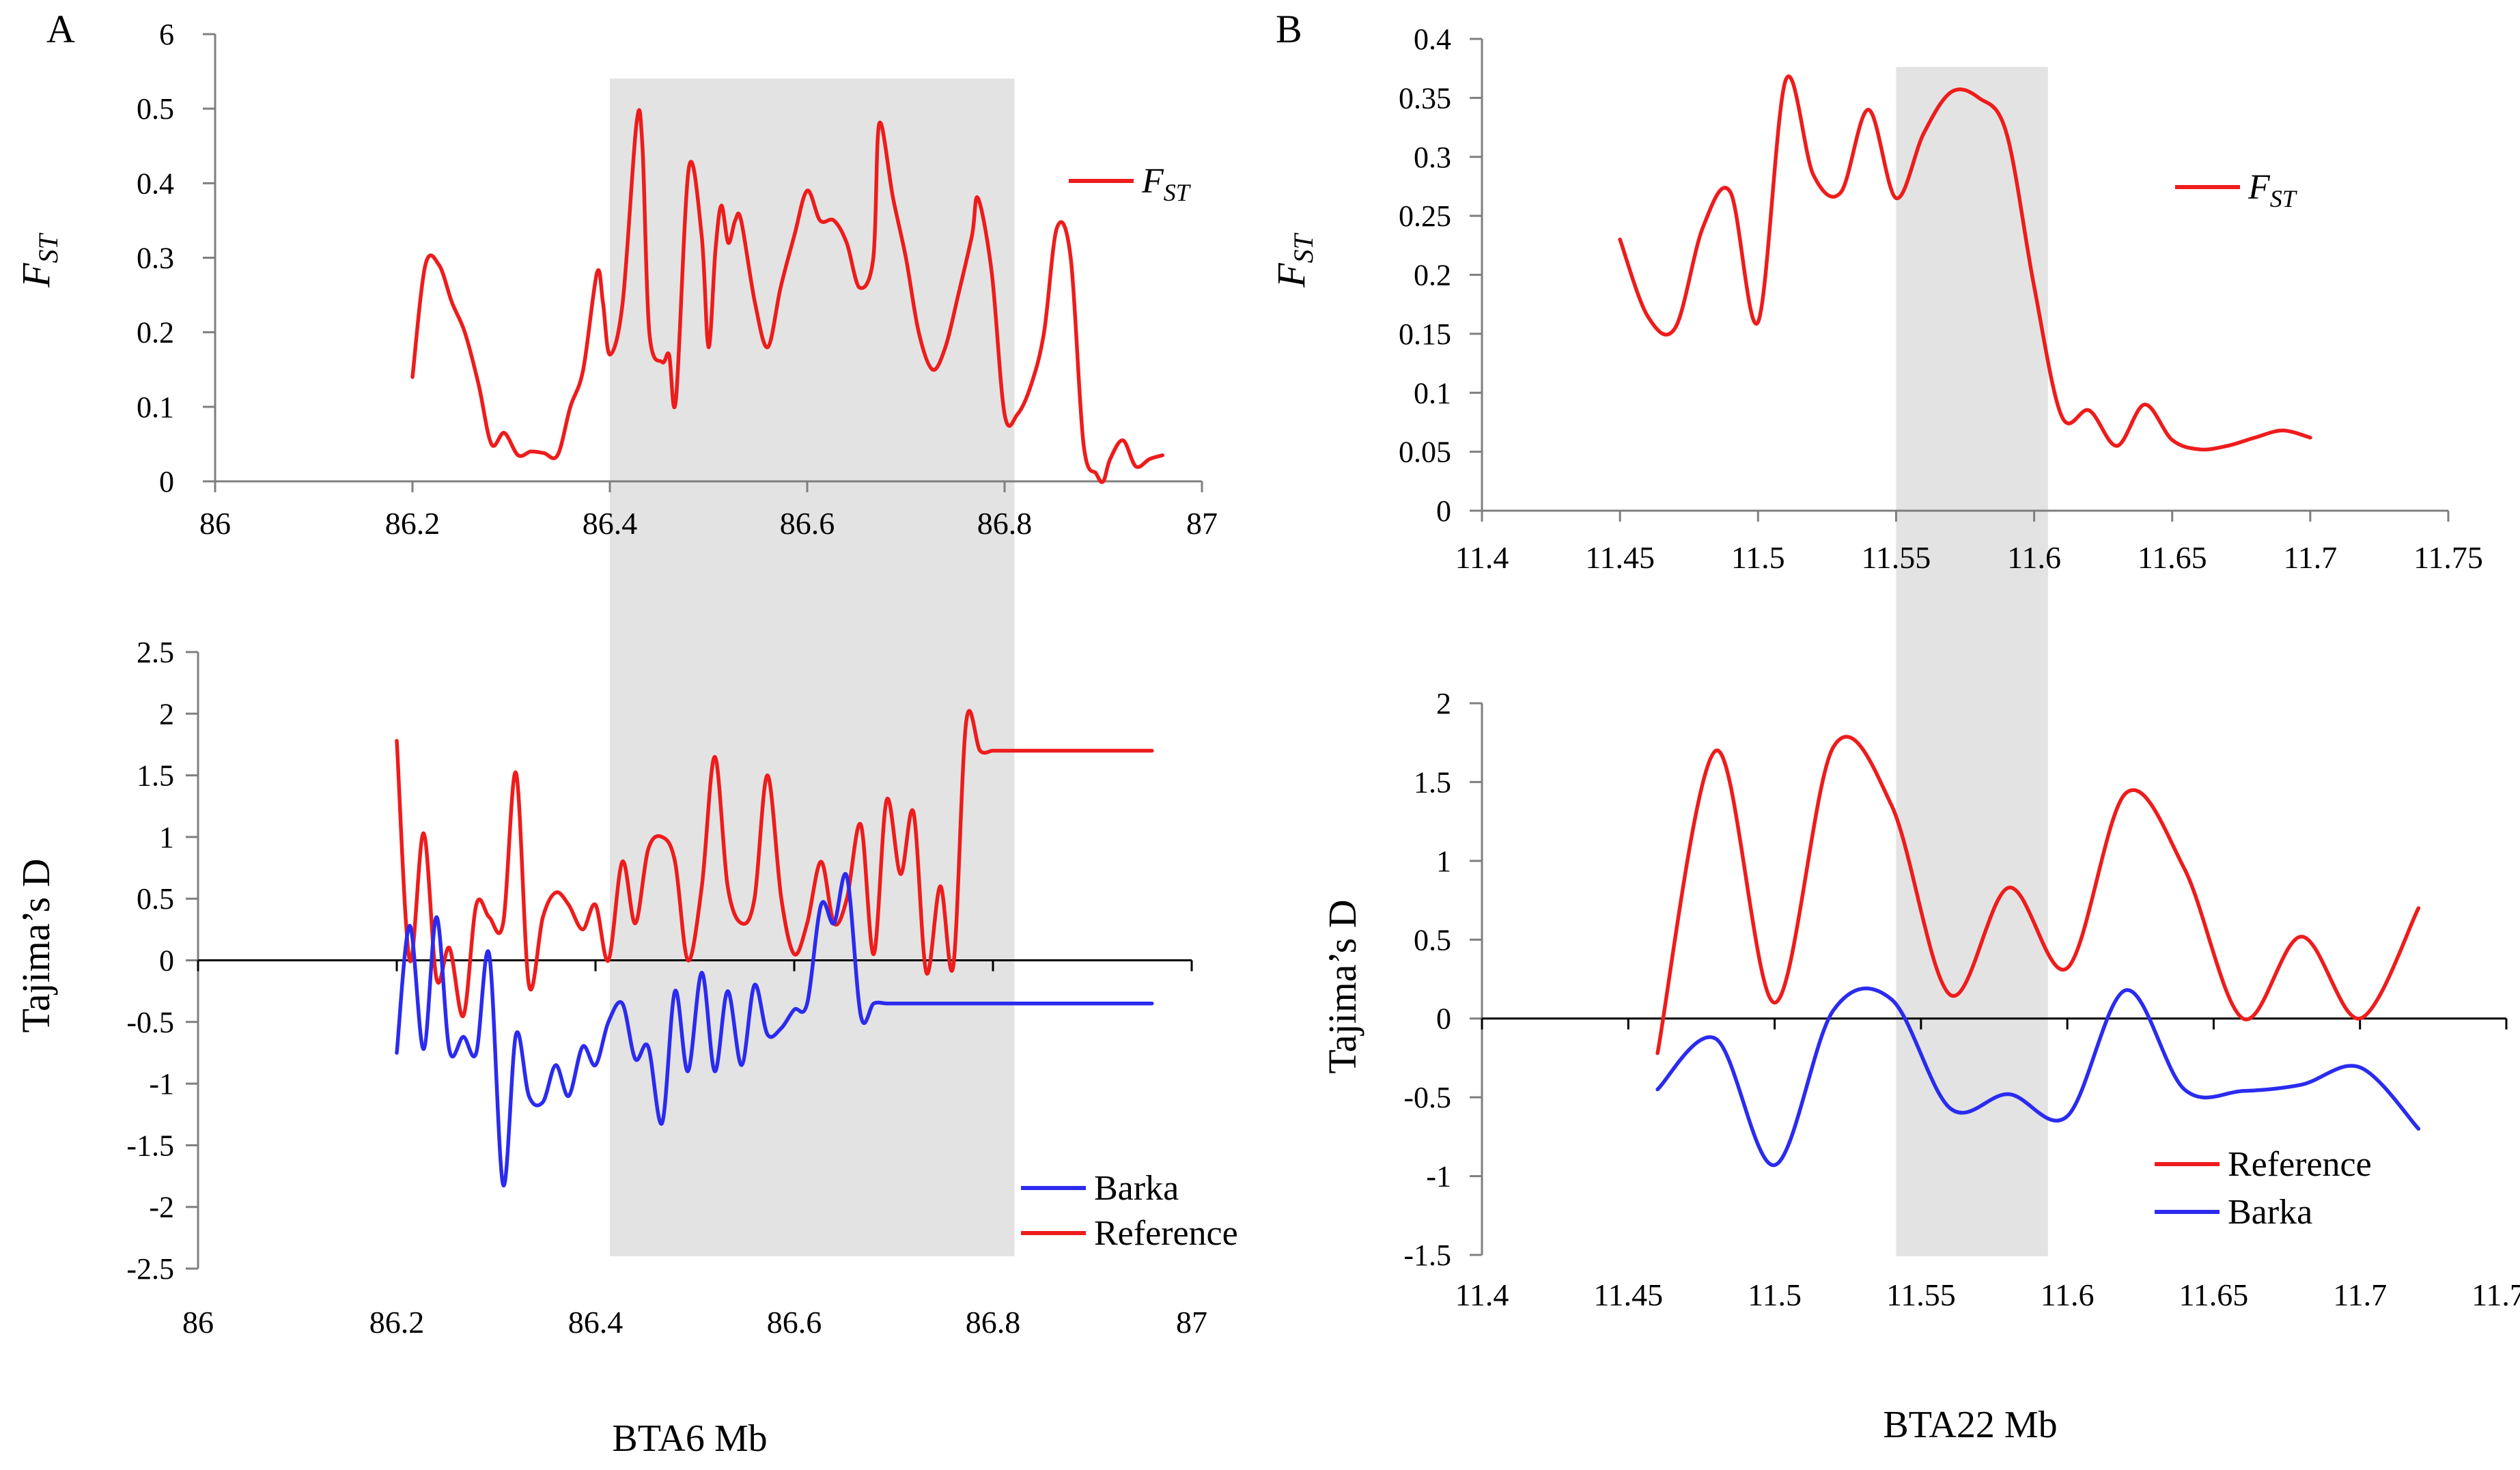  I want to click on y-tick-label: -2, so click(161, 1208).